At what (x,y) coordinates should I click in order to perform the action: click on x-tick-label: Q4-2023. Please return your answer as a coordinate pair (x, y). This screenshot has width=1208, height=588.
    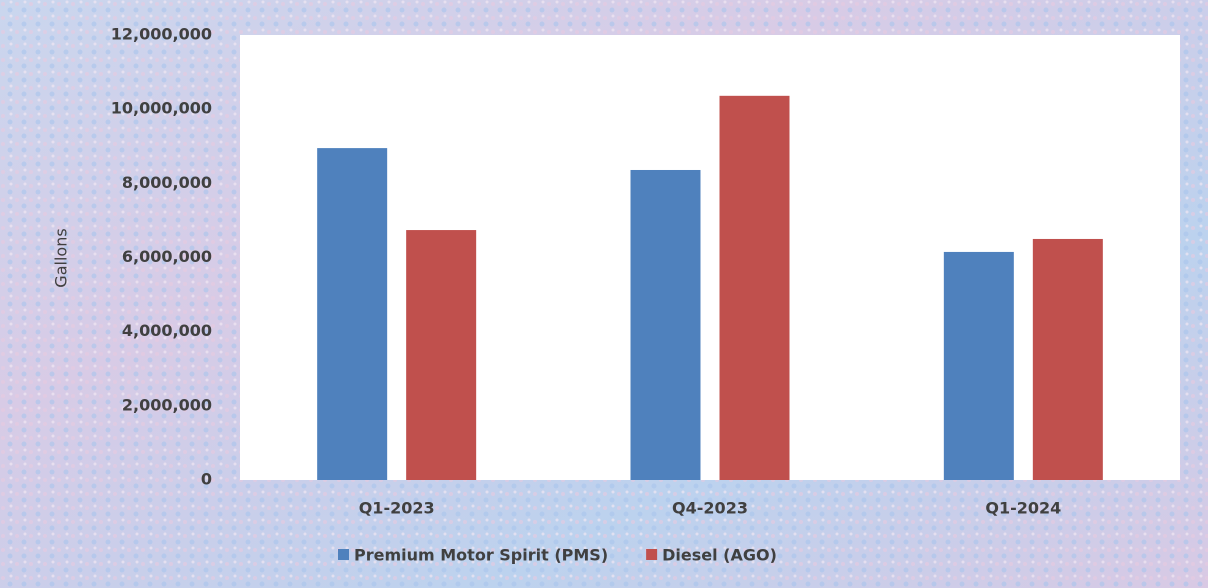
    Looking at the image, I should click on (710, 508).